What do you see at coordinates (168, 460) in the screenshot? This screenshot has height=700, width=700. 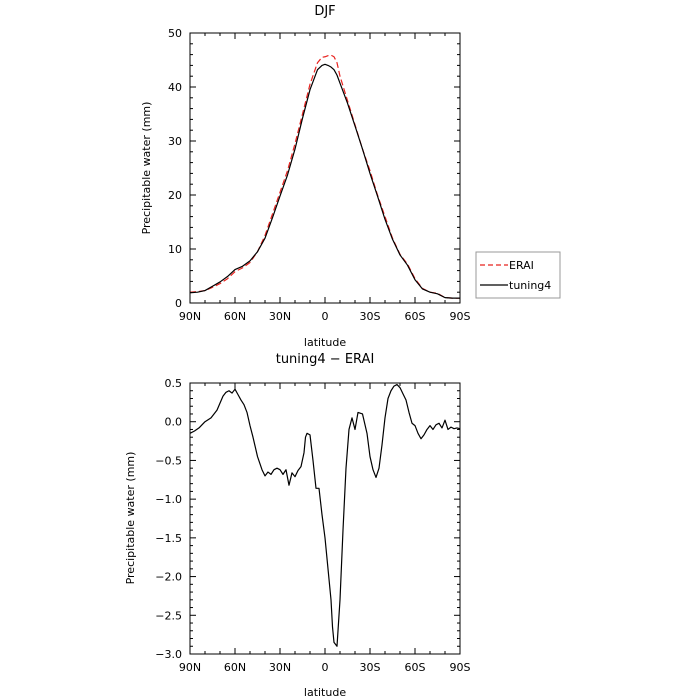 I see `y-tick-label: −0.5` at bounding box center [168, 460].